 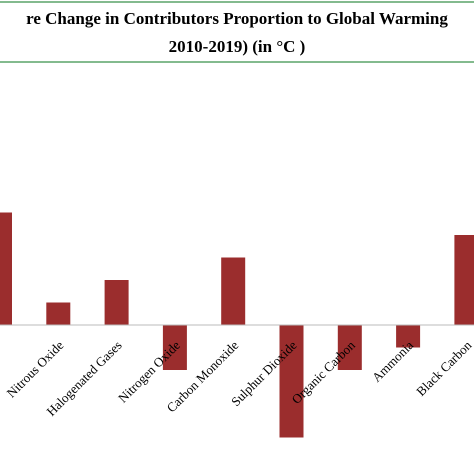 I want to click on x-tick-label: Nitrous Oxide, so click(x=34, y=368).